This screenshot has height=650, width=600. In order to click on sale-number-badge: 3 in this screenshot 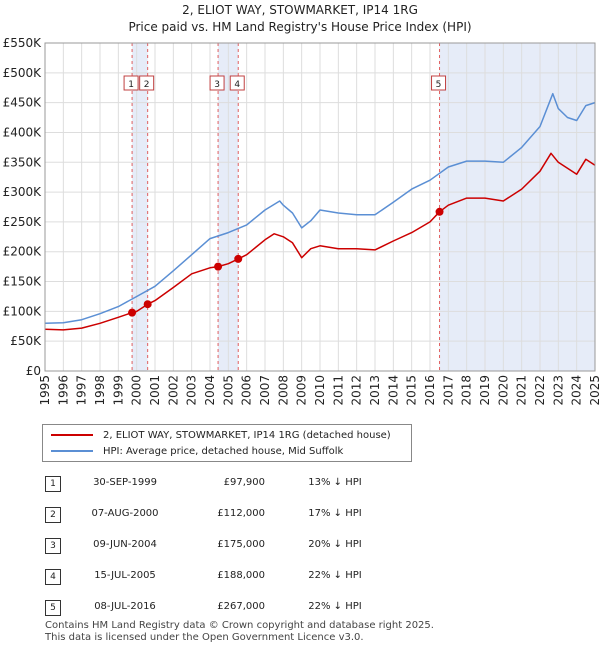, I will do `click(53, 546)`.